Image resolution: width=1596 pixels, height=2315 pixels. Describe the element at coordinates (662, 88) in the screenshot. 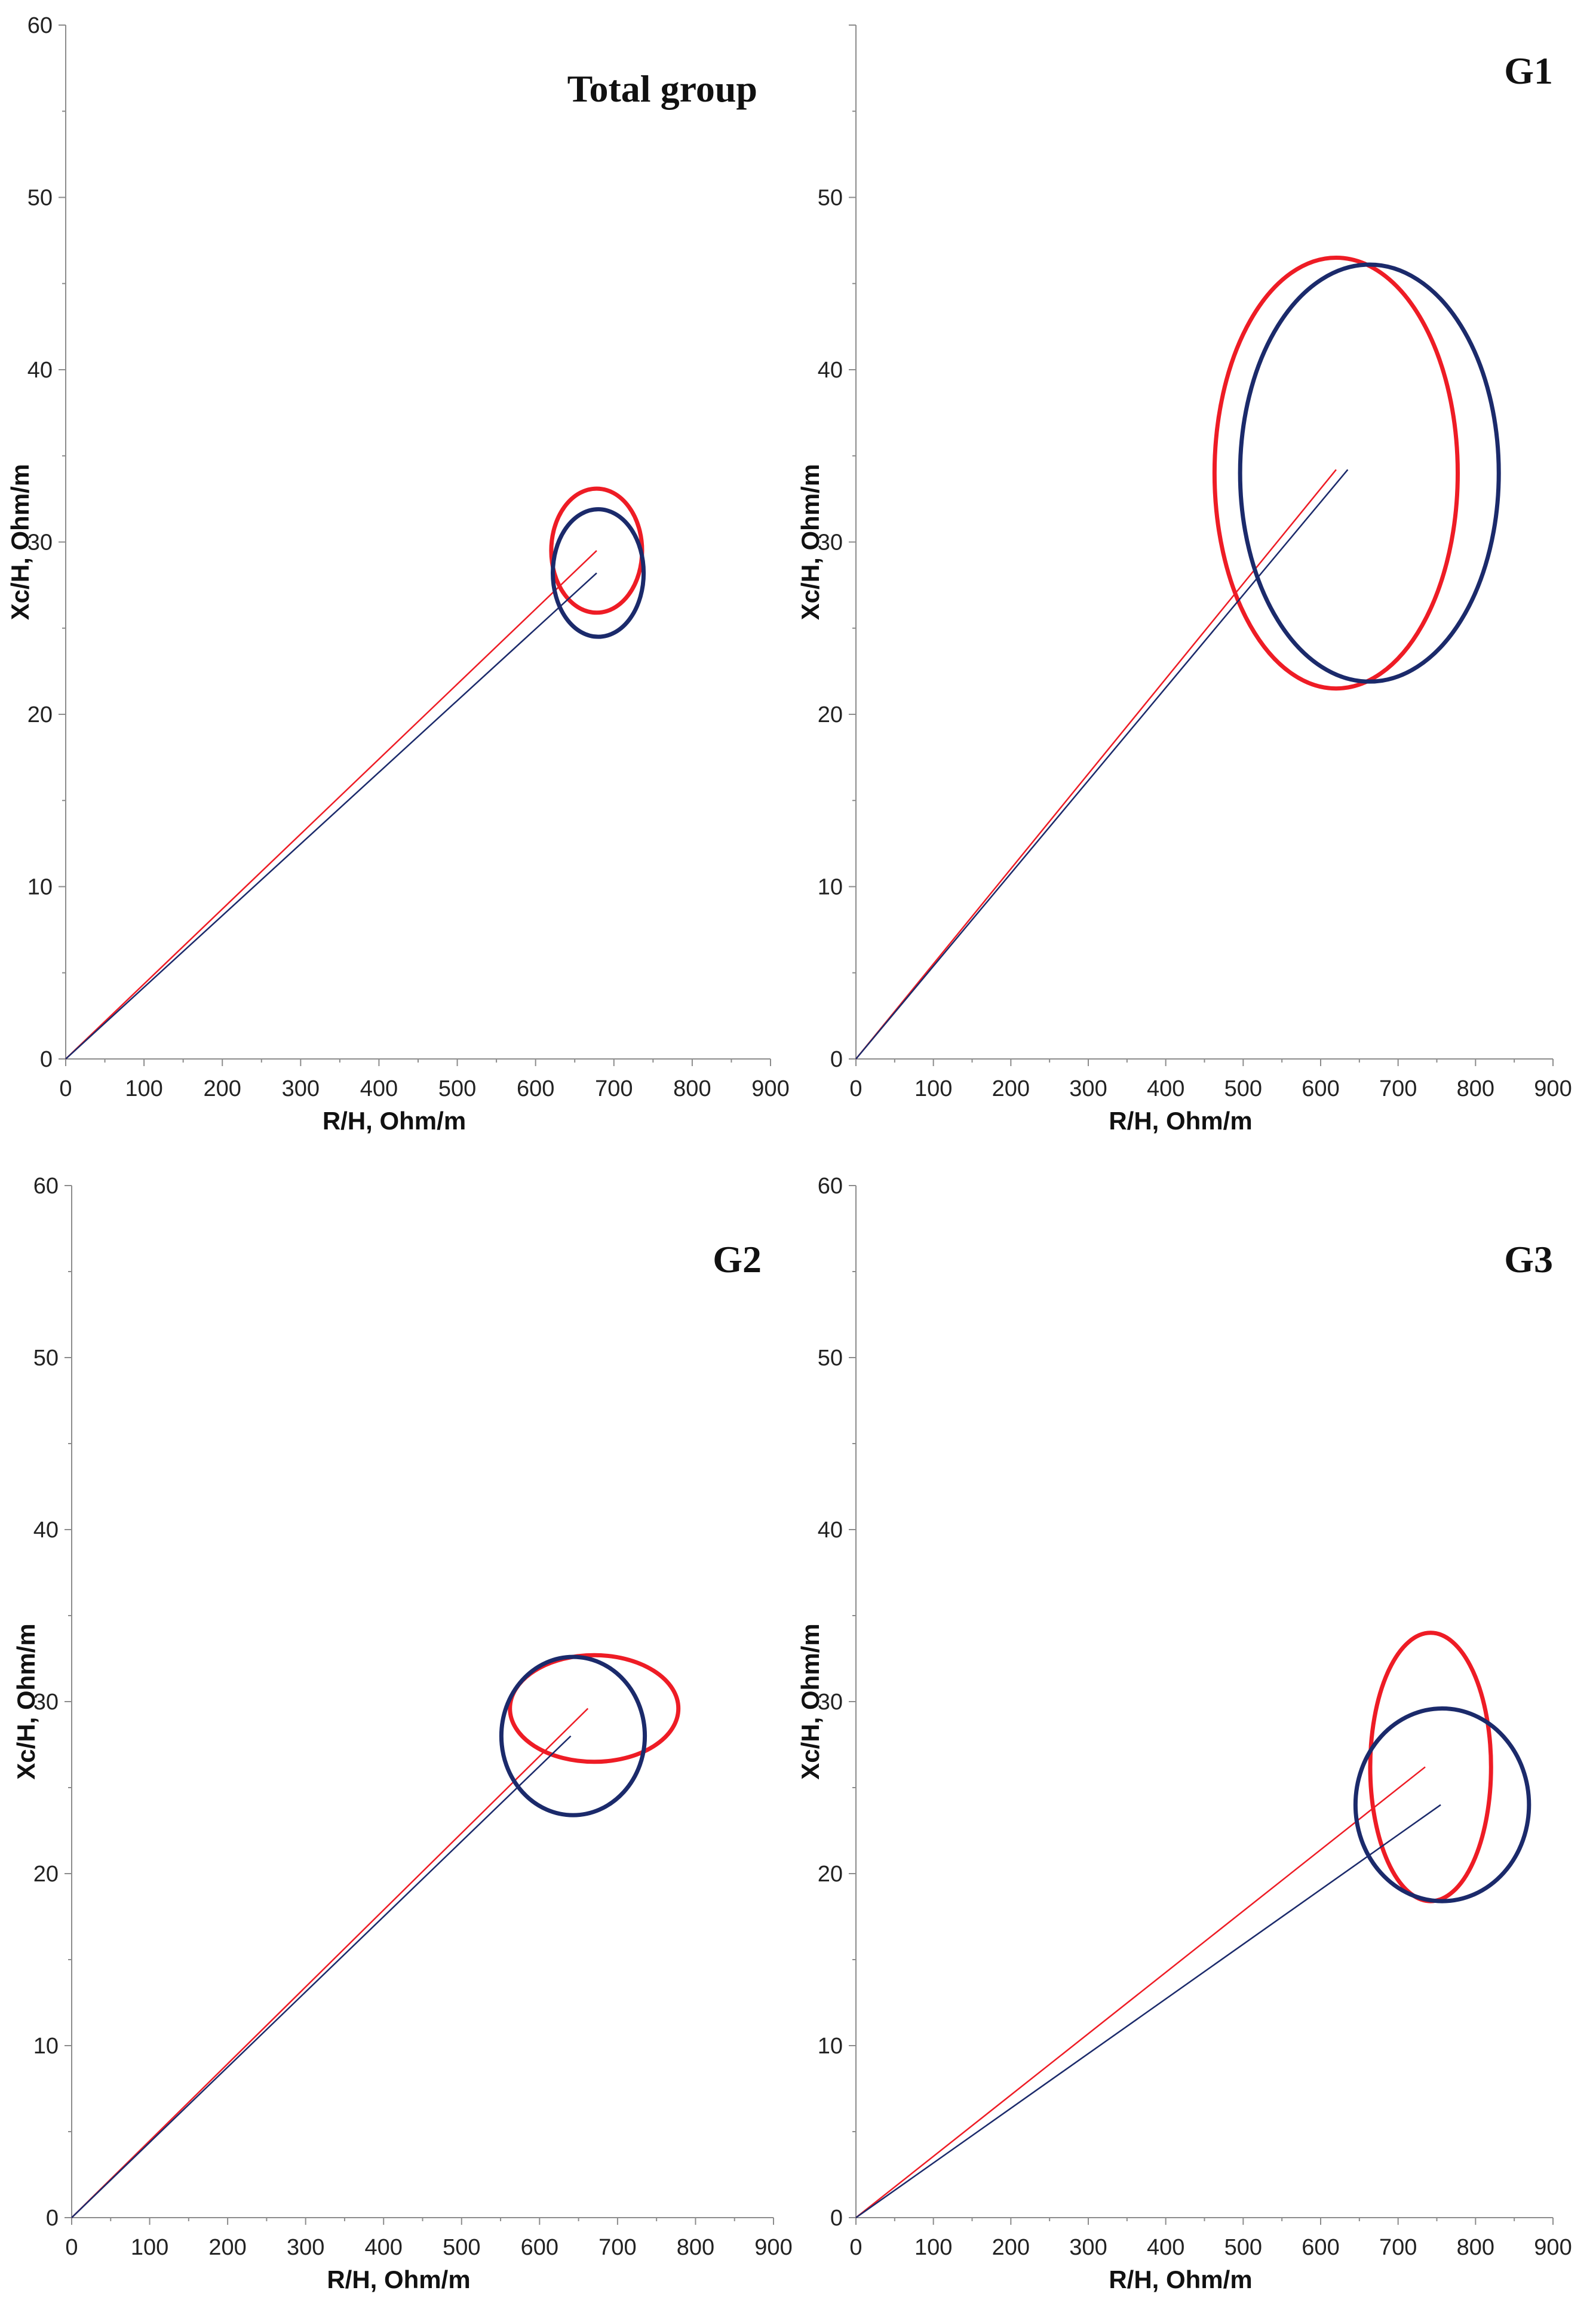

I see `panel-title: Total group` at that location.